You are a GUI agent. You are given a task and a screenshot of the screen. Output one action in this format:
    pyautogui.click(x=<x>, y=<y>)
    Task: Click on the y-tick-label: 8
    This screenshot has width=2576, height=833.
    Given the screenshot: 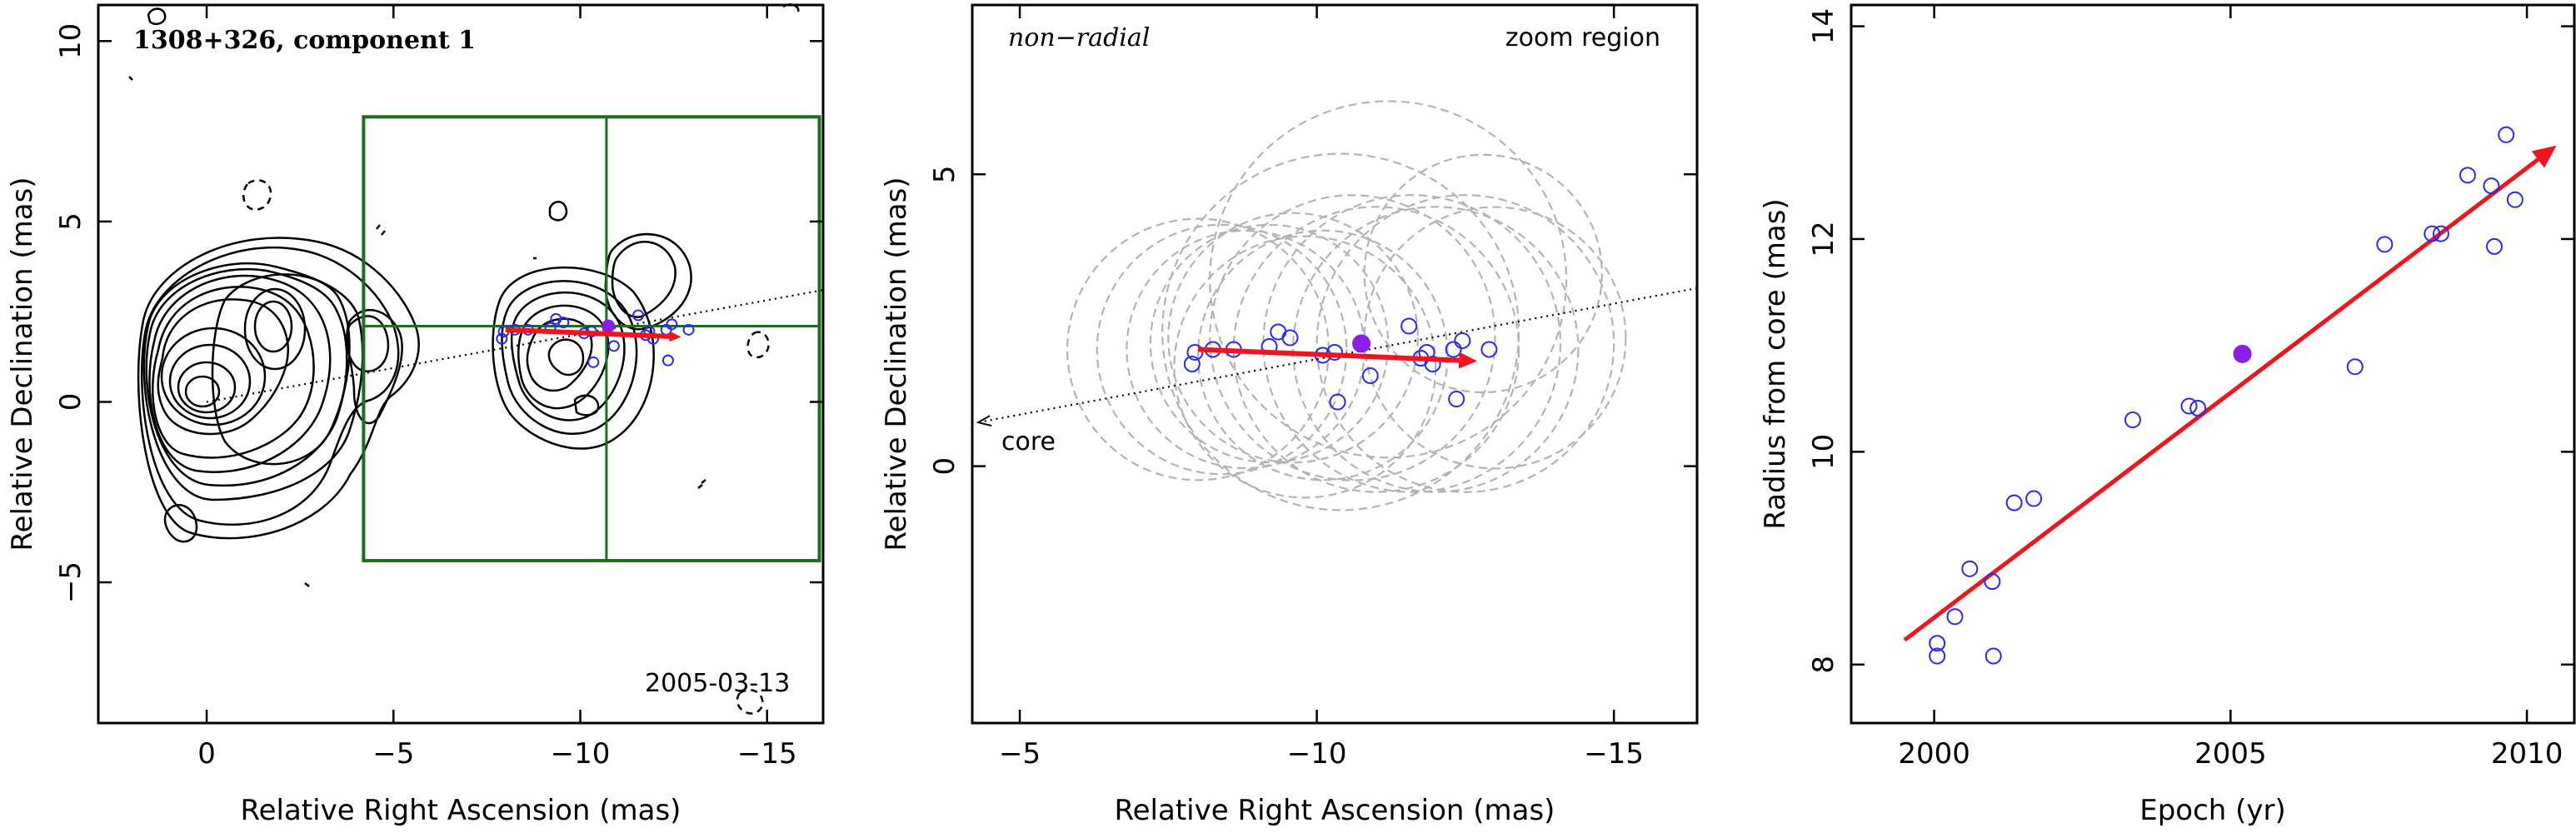 What is the action you would take?
    pyautogui.click(x=1823, y=665)
    